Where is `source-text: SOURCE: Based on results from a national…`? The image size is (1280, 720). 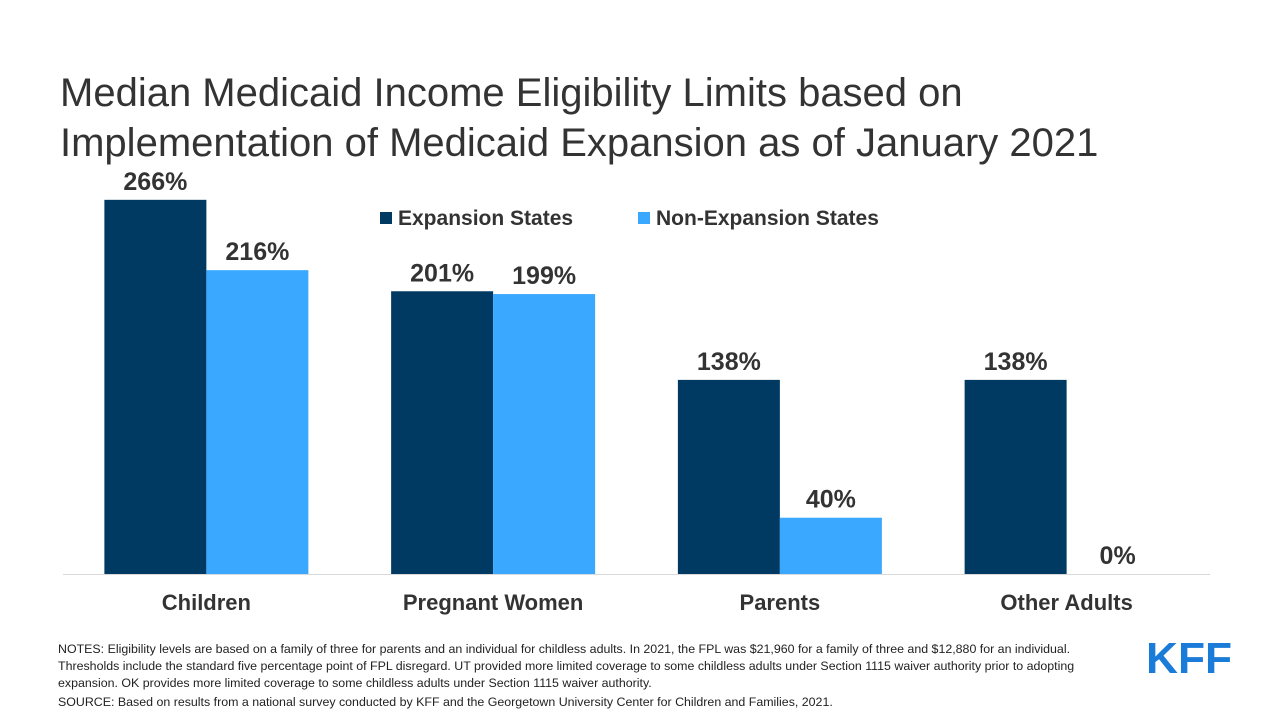
source-text: SOURCE: Based on results from a national… is located at coordinates (445, 702).